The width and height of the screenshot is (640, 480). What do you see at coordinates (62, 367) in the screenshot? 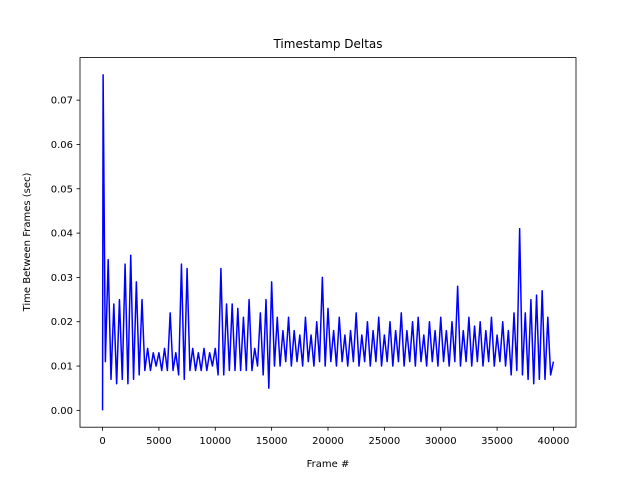
I see `y-tick-label: 0.01` at bounding box center [62, 367].